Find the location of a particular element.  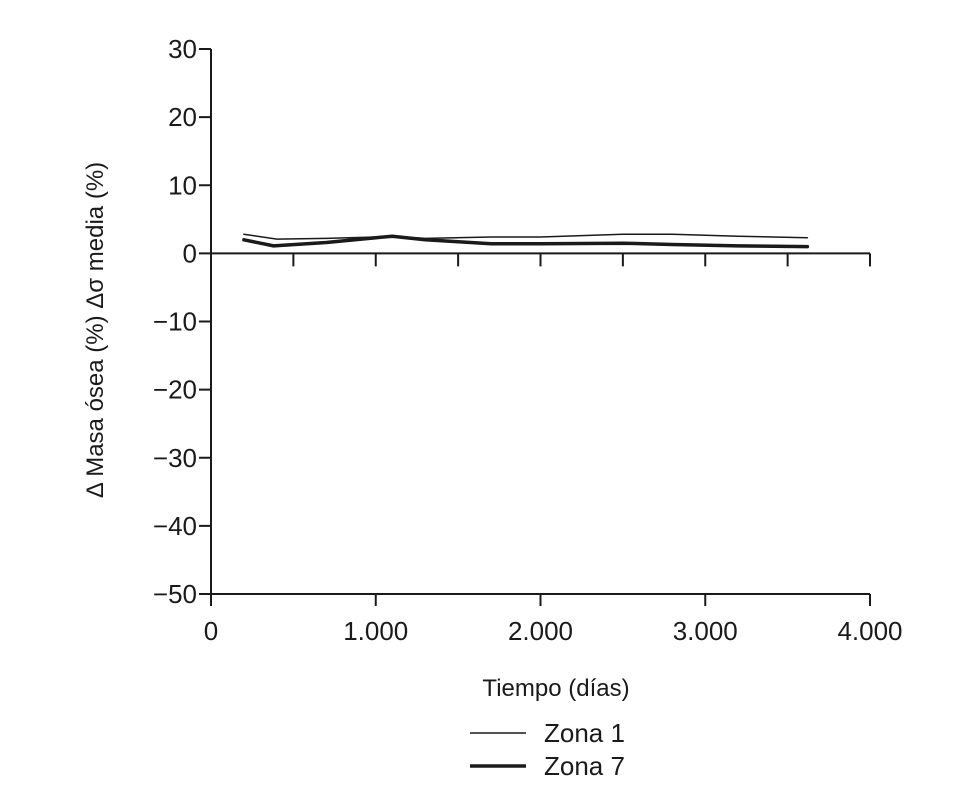

y-axis: 30 20 10 0 −10 −20 −30 −40 −50 is located at coordinates (182, 321).